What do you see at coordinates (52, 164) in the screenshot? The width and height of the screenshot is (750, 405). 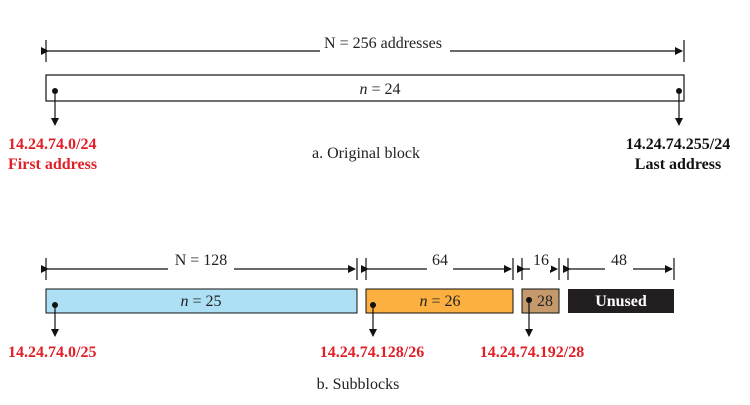 I see `first-address-label: First address` at bounding box center [52, 164].